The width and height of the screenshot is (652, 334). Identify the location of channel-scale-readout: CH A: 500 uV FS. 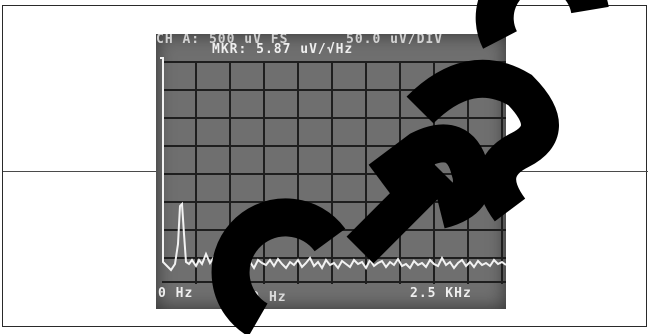
(222, 40).